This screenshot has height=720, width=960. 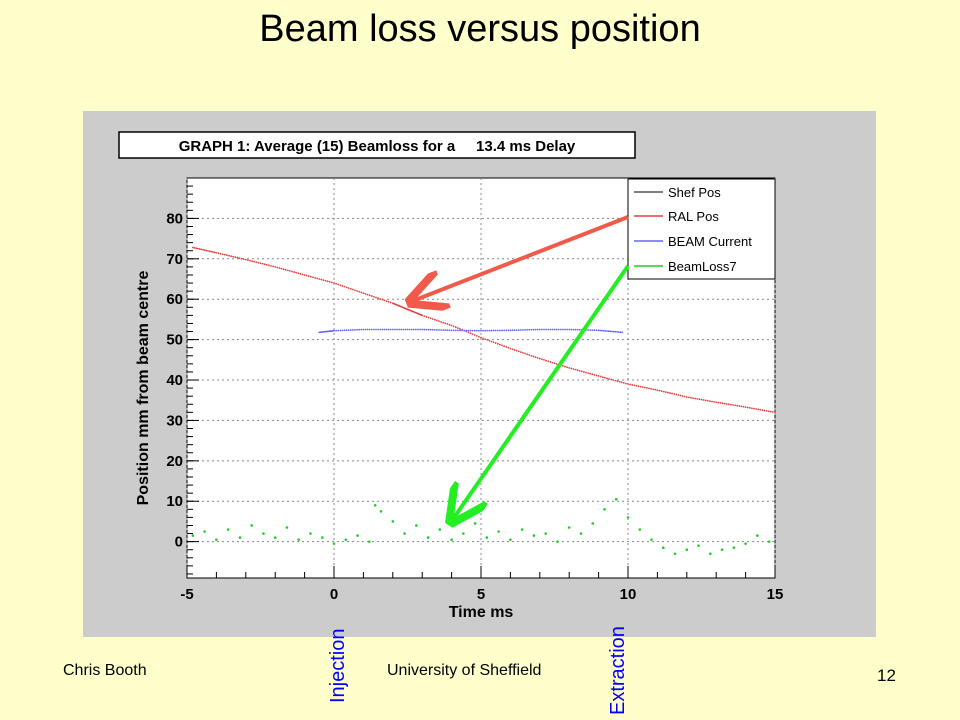 What do you see at coordinates (519, 258) in the screenshot?
I see `arrow-red` at bounding box center [519, 258].